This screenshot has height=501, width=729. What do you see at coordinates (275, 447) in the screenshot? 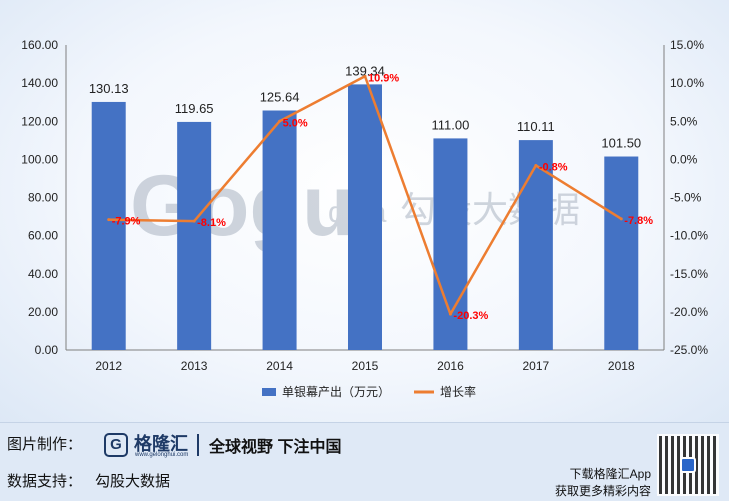
I see `slogan: 全球视野 下注中国` at bounding box center [275, 447].